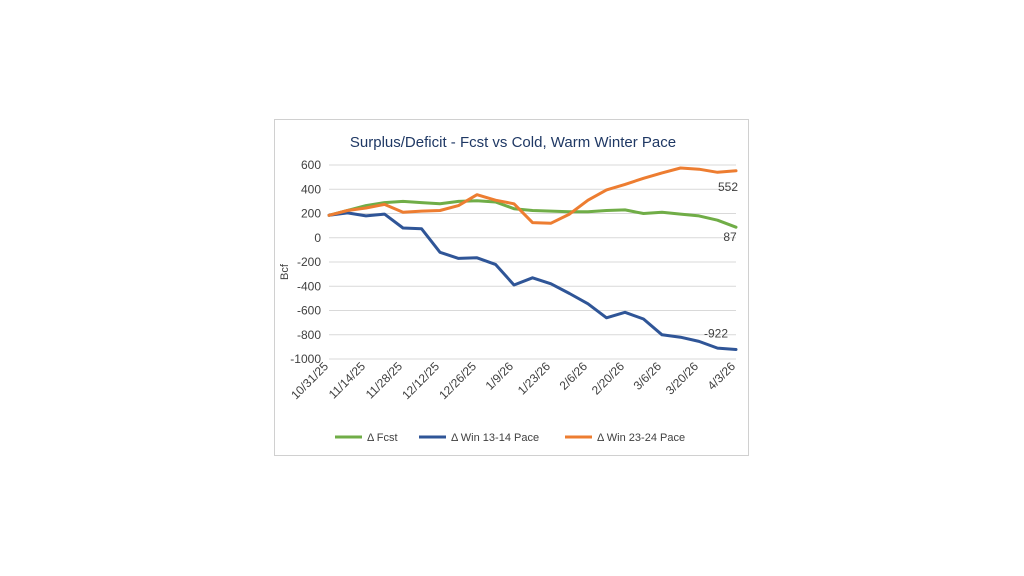 This screenshot has width=1024, height=576. What do you see at coordinates (309, 335) in the screenshot?
I see `y-tick-label: -800` at bounding box center [309, 335].